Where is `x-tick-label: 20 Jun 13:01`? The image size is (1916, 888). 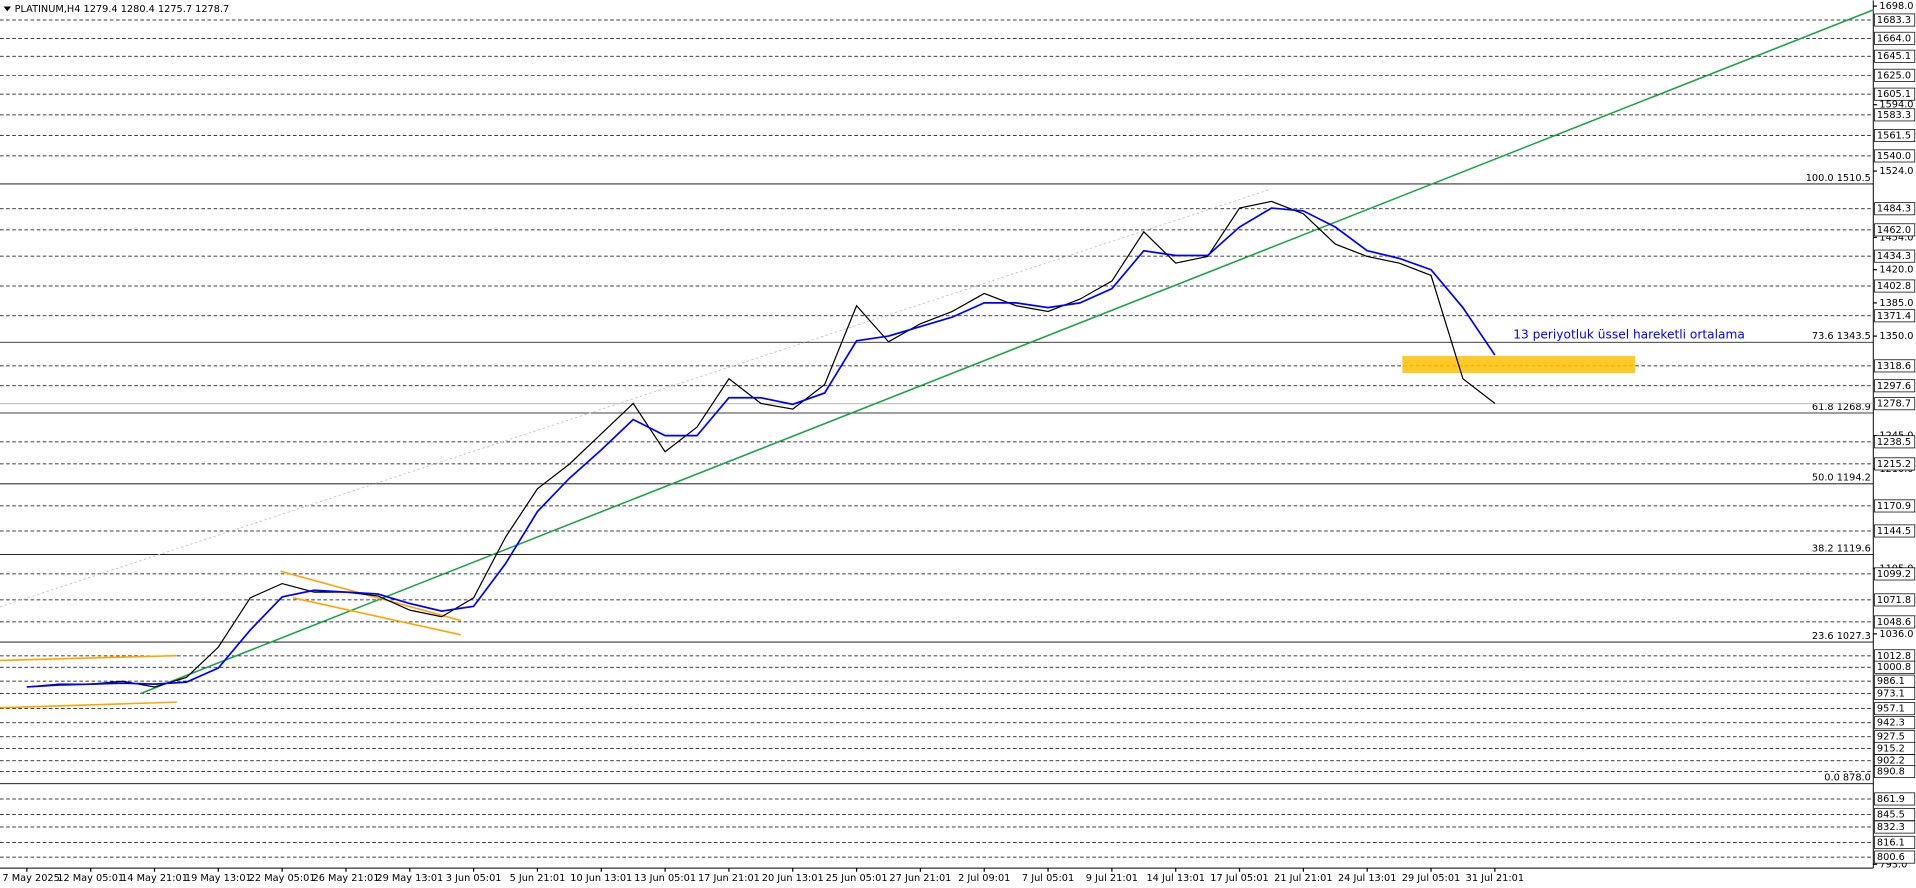
x-tick-label: 20 Jun 13:01 is located at coordinates (793, 878).